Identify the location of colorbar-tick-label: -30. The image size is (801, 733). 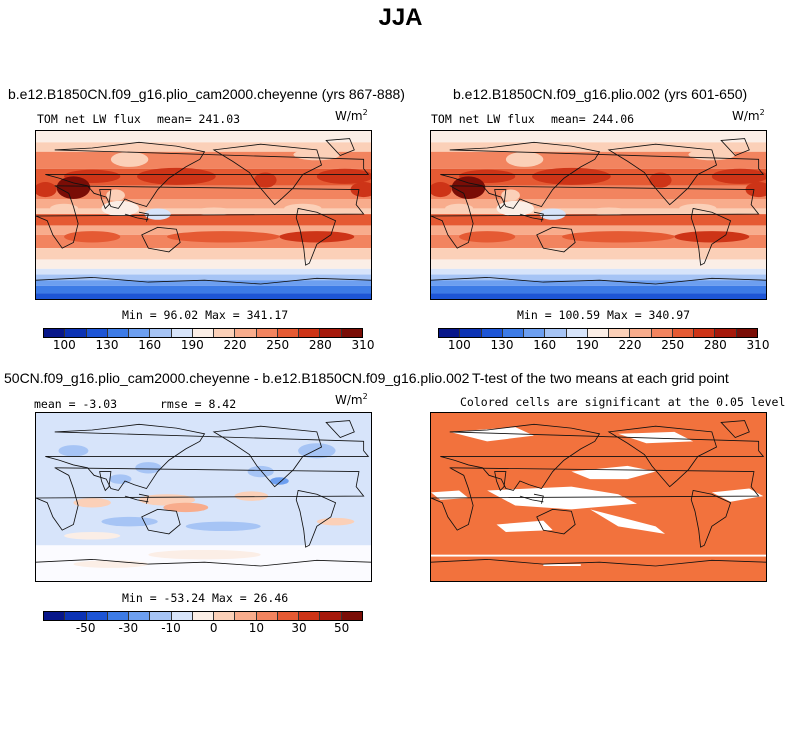
(128, 628).